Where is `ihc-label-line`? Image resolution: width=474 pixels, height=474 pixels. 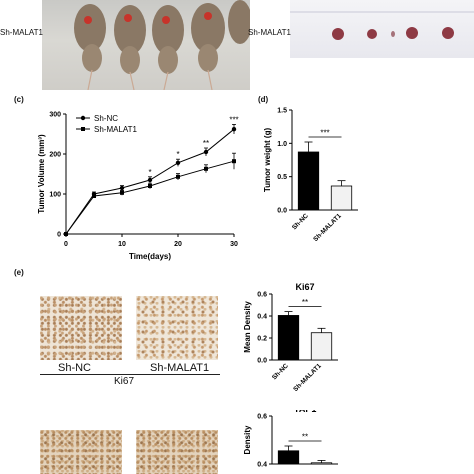
ihc-label-line is located at coordinates (130, 374).